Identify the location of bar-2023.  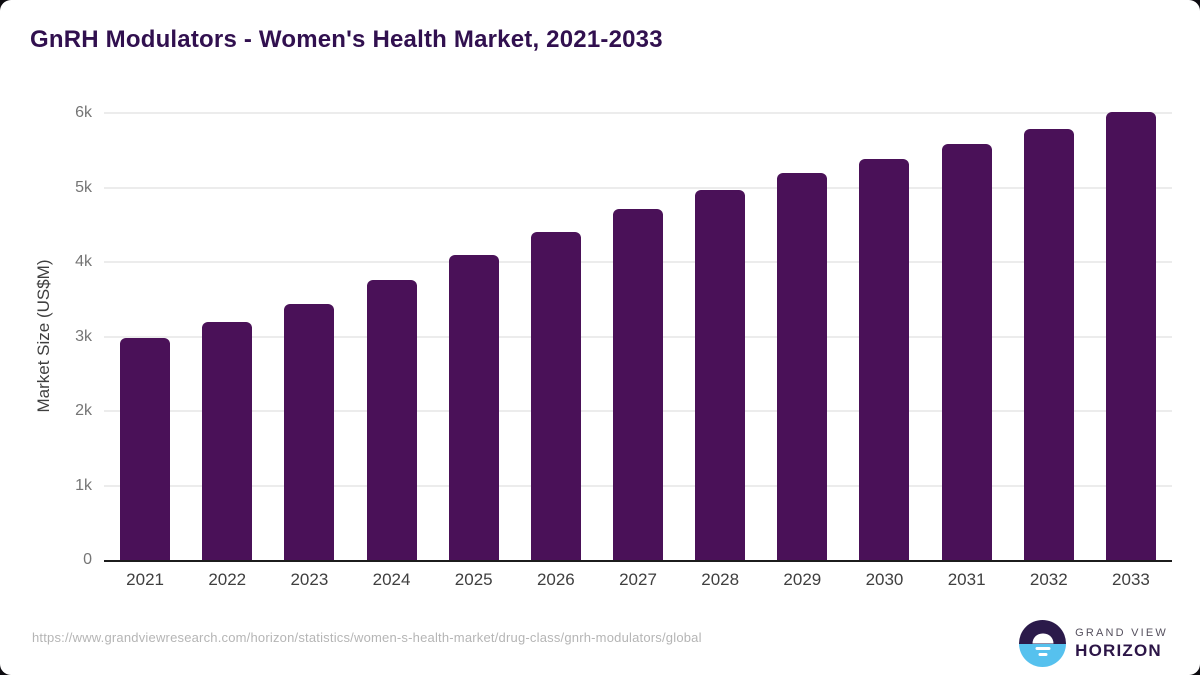
(309, 432).